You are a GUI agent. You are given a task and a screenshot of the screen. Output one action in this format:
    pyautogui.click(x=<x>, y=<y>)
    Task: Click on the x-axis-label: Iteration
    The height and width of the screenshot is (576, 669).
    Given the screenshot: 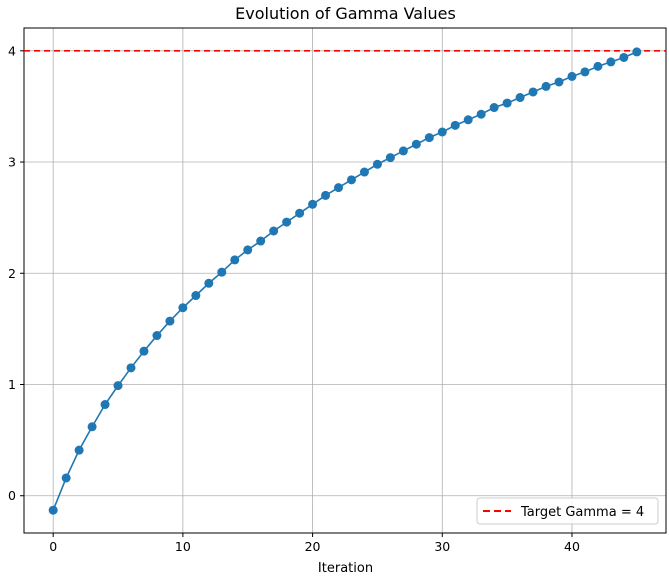 What is the action you would take?
    pyautogui.click(x=345, y=568)
    